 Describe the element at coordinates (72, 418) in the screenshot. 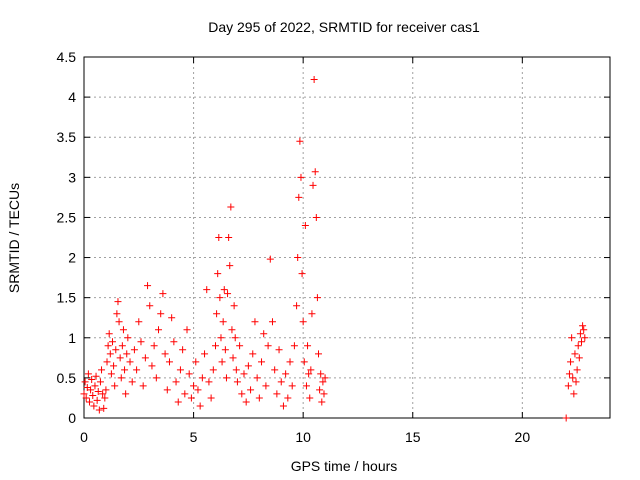

I see `y-tick-label: 0` at that location.